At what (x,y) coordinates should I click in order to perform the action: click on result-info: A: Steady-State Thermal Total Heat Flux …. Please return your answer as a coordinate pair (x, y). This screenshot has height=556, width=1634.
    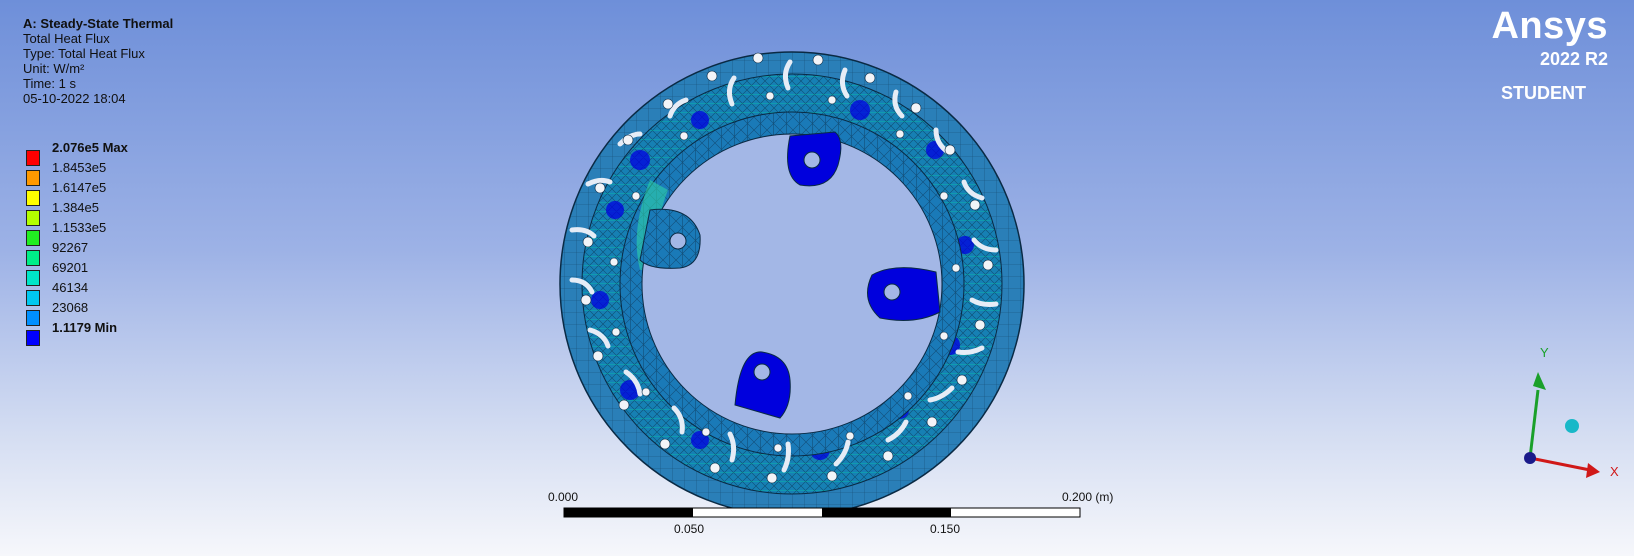
    Looking at the image, I should click on (98, 61).